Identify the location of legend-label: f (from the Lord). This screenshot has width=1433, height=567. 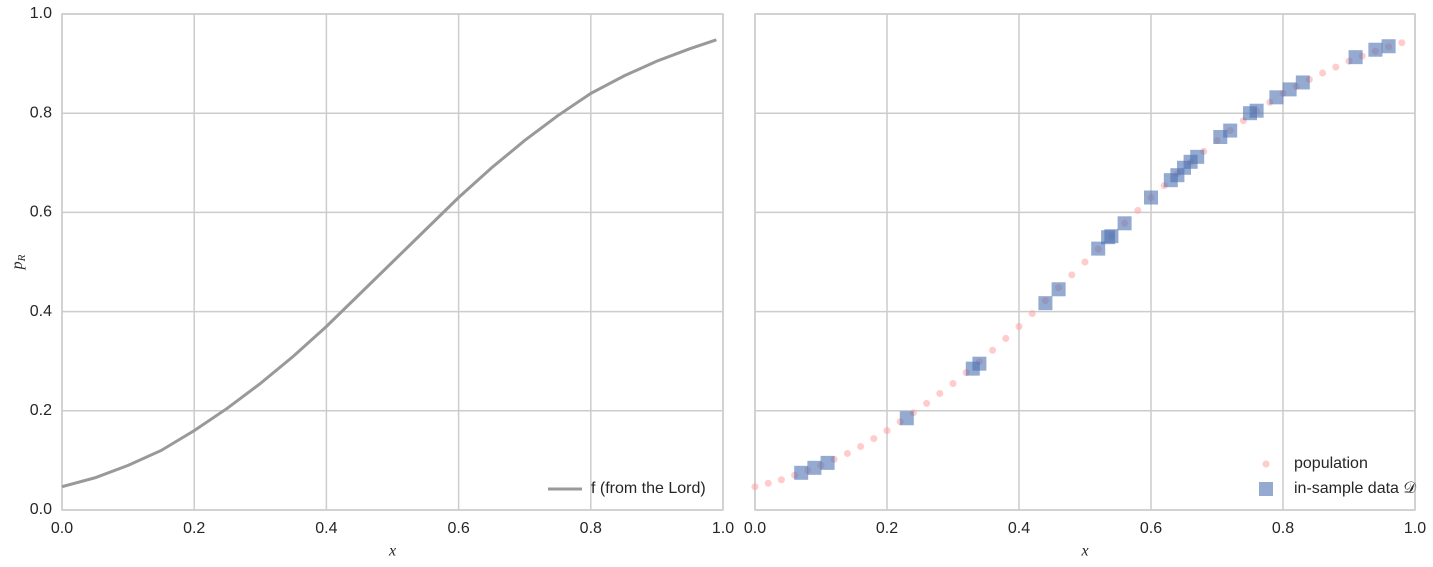
(648, 488).